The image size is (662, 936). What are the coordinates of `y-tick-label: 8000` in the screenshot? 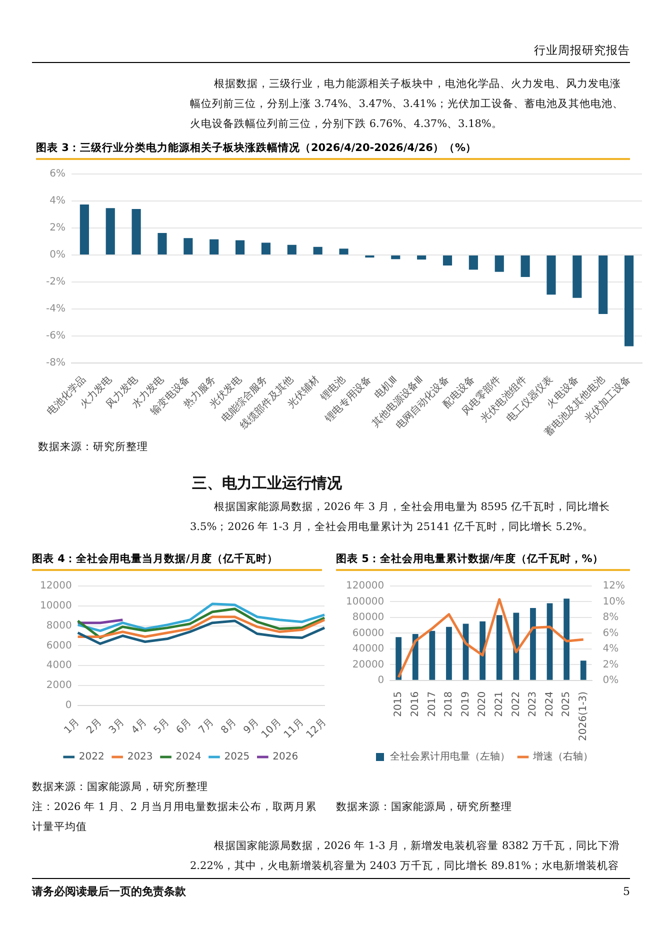 It's located at (59, 626).